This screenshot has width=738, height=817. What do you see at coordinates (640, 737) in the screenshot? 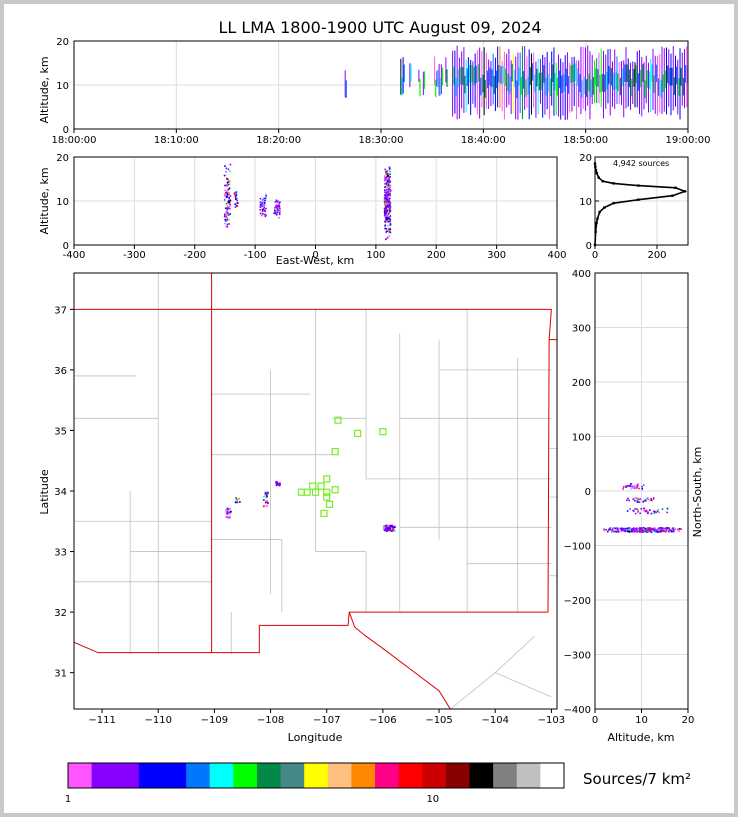
I see `ns-height-xlabel: Altitude, km` at bounding box center [640, 737].